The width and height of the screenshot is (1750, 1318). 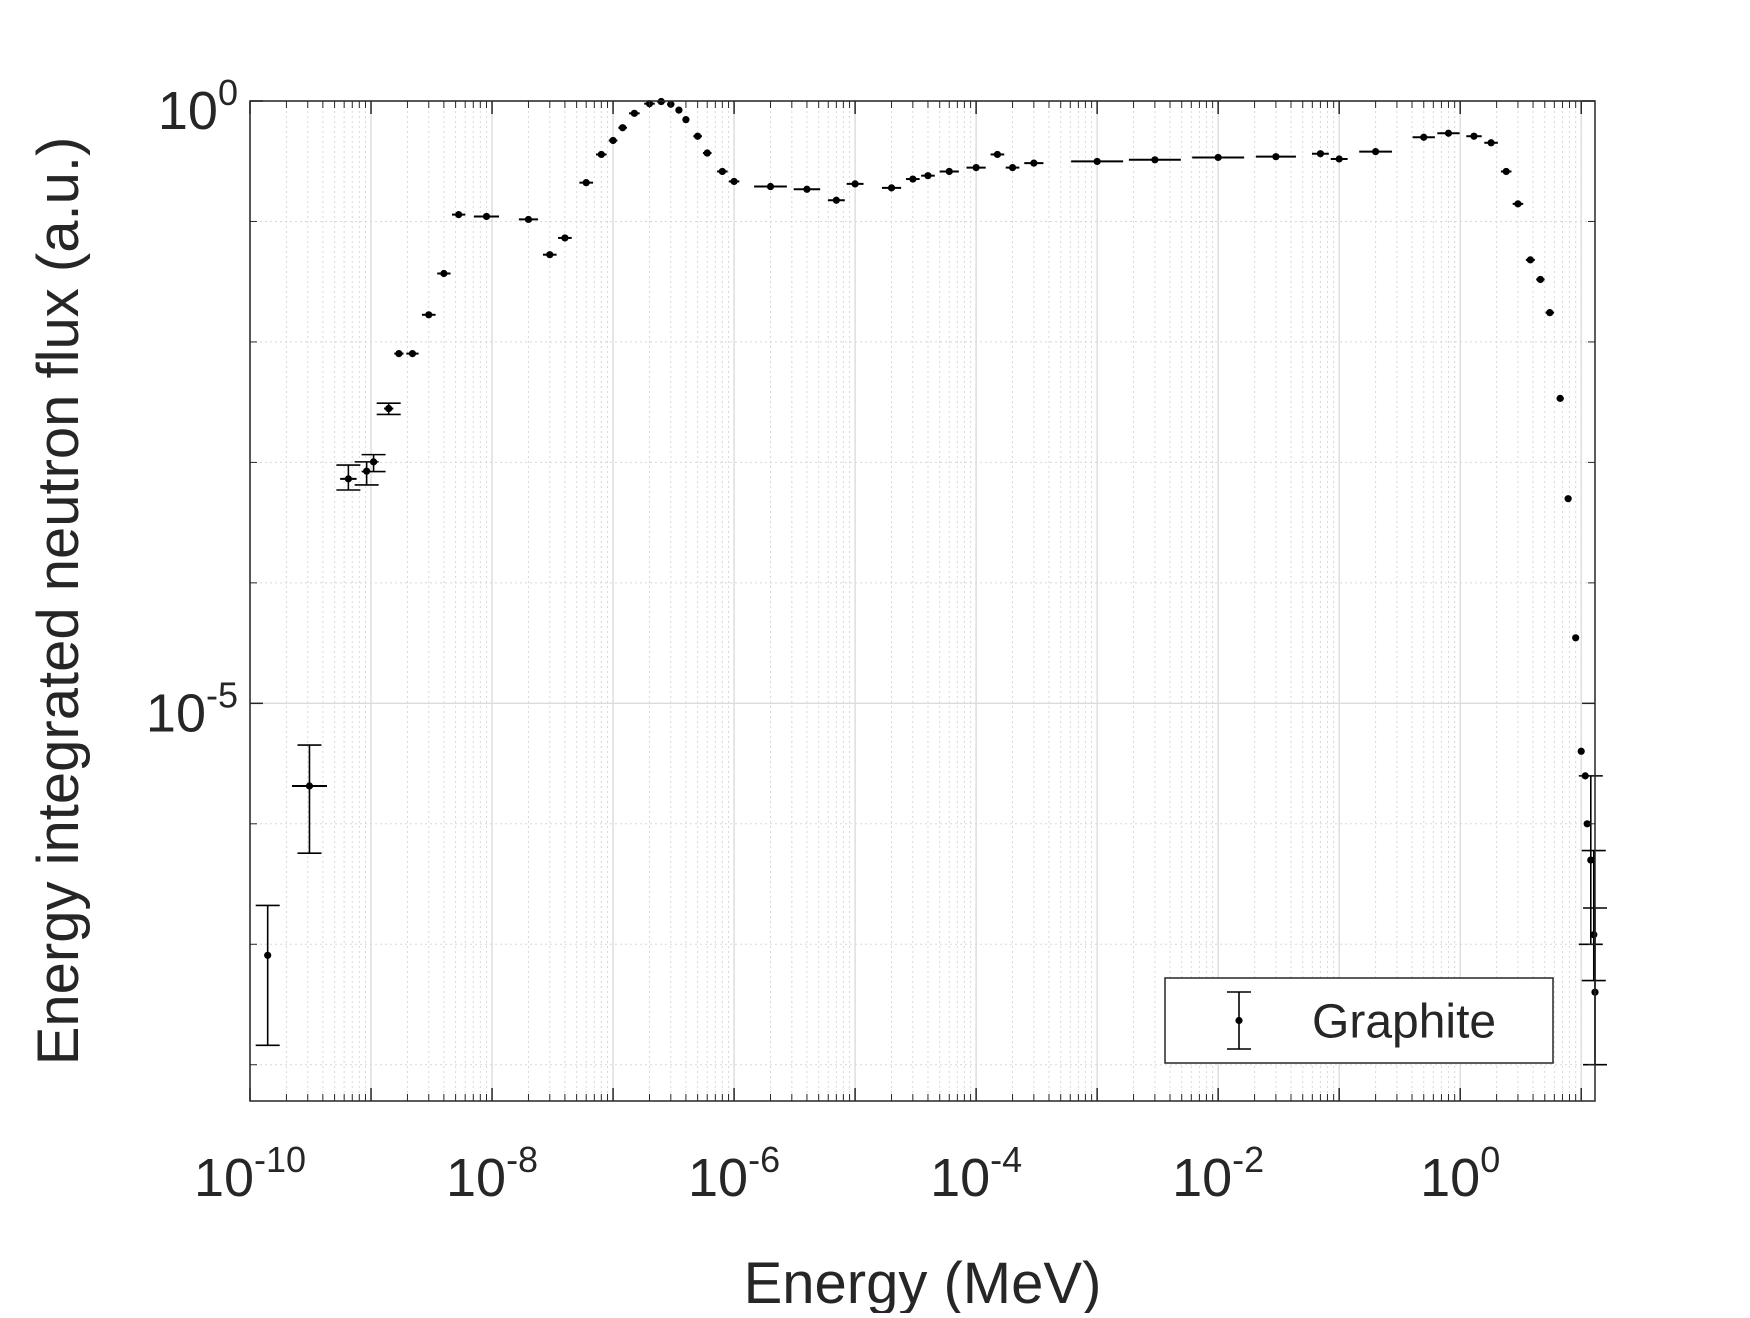 What do you see at coordinates (976, 1173) in the screenshot?
I see `x-tick-label: 10⁻⁴` at bounding box center [976, 1173].